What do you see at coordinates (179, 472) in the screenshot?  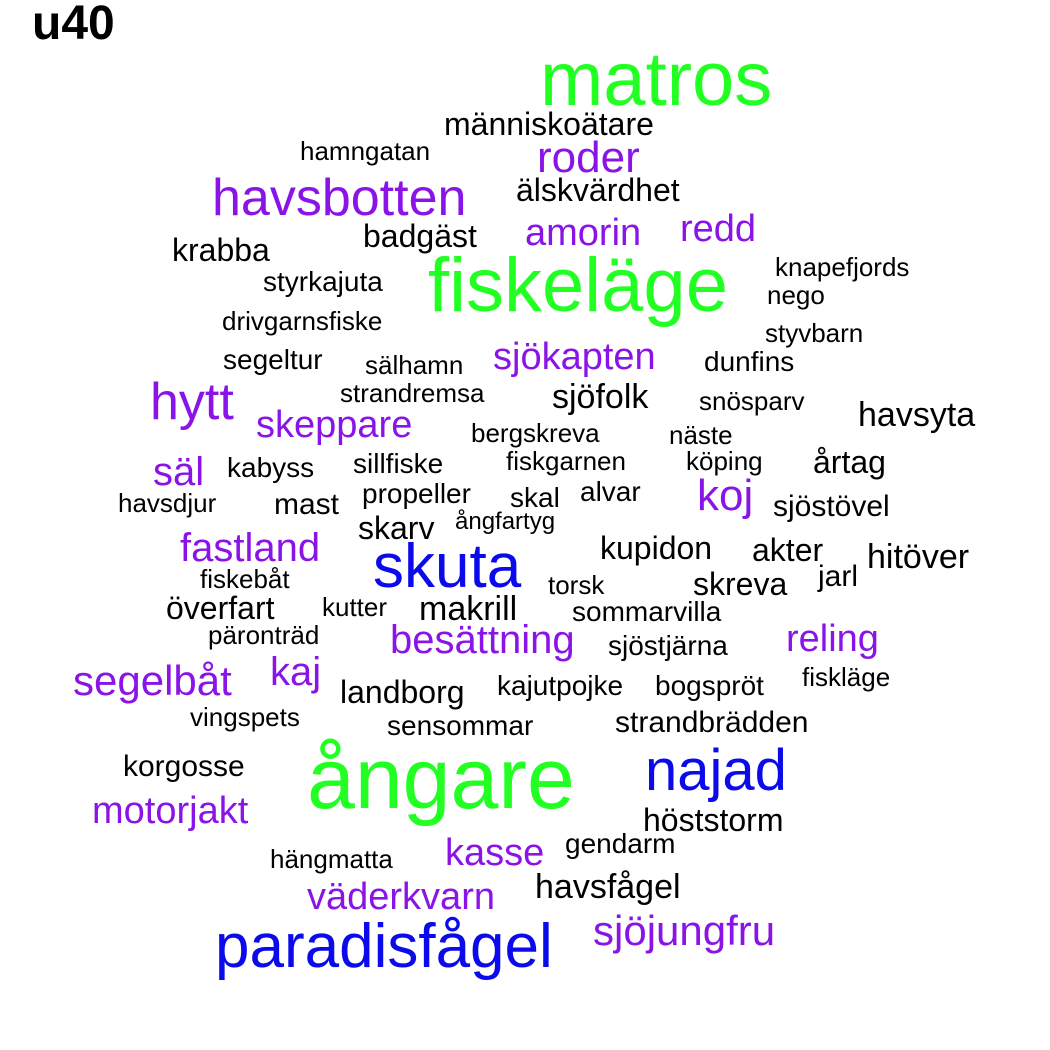 I see `word: säl` at bounding box center [179, 472].